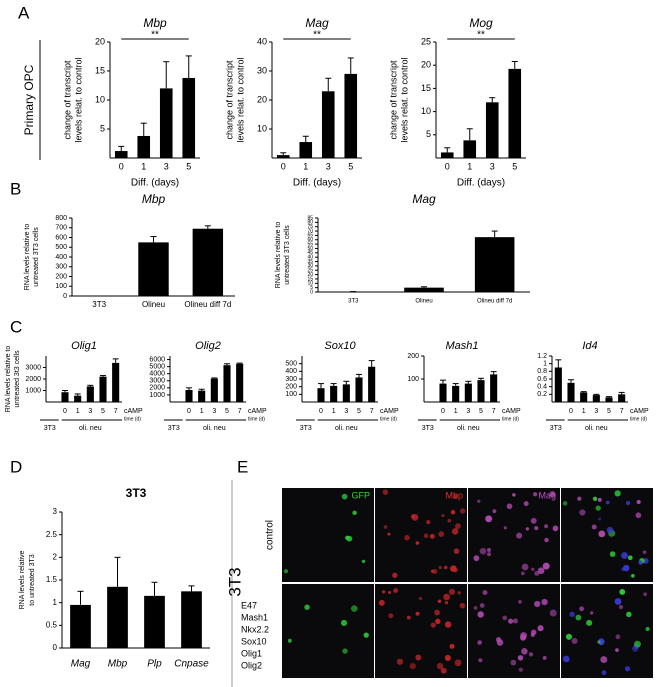  Describe the element at coordinates (622, 411) in the screenshot. I see `x-tick-label: 7` at that location.